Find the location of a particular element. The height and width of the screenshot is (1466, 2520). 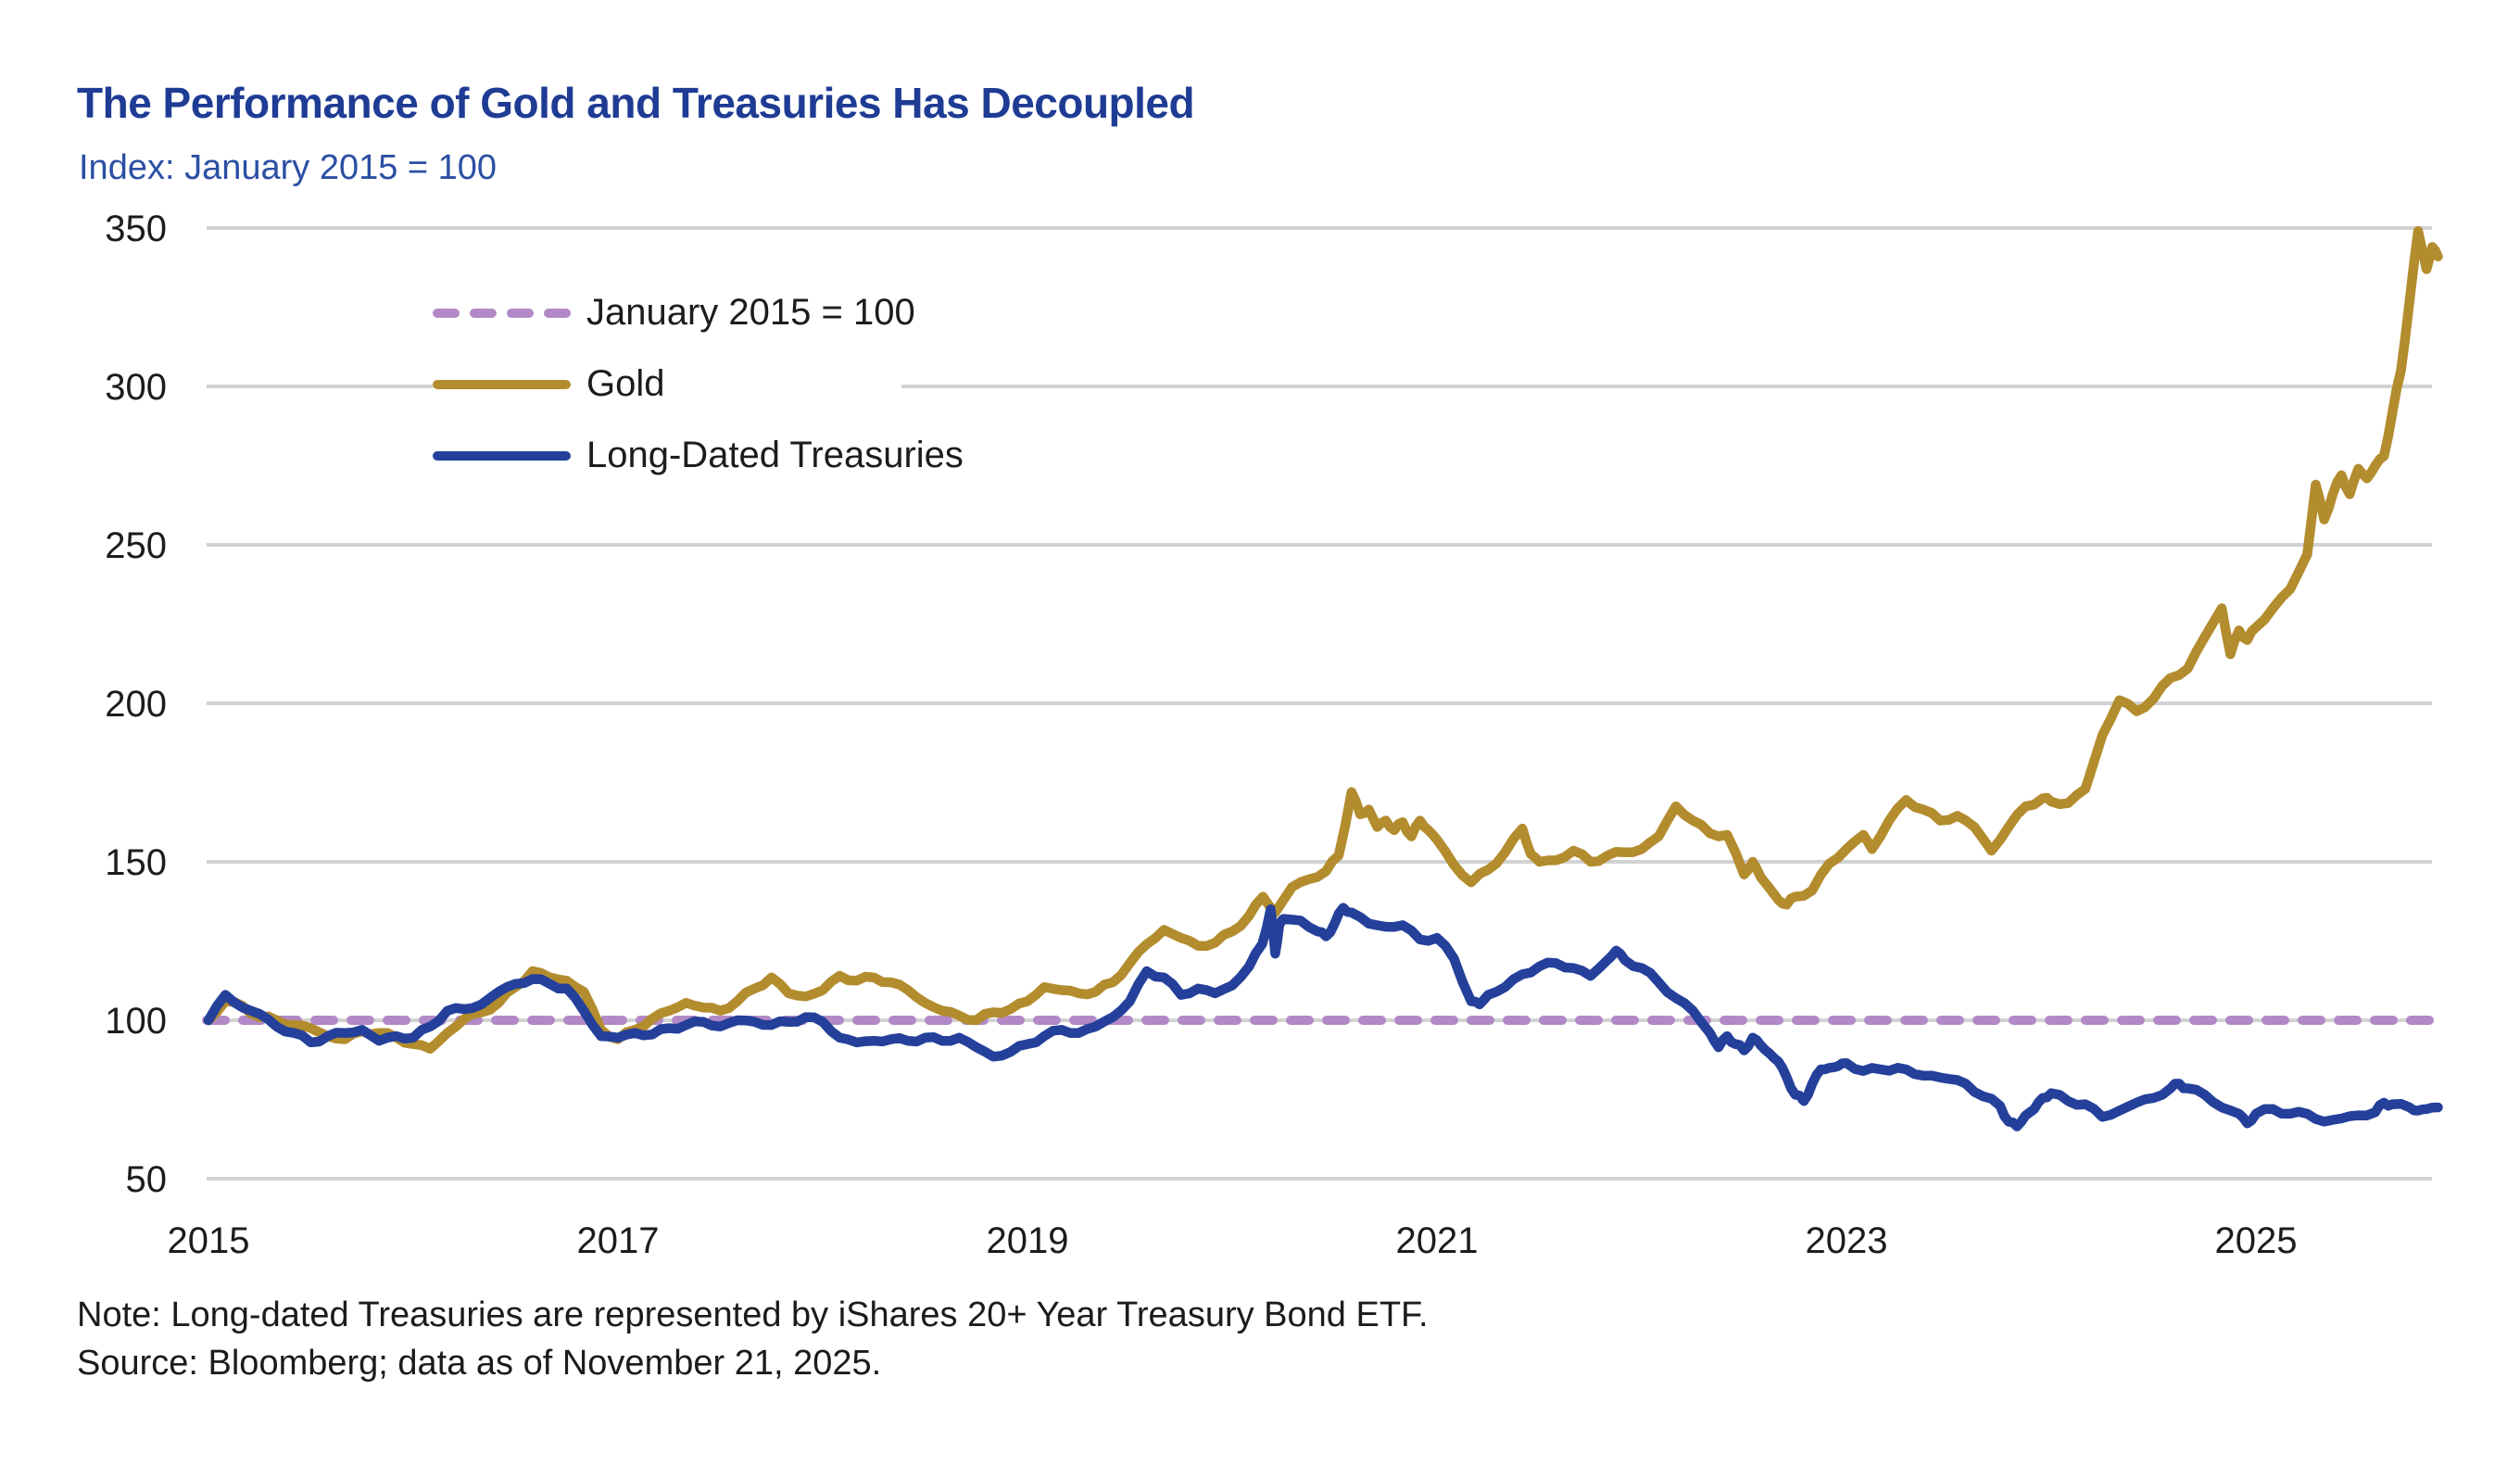

chart-subtitle: Index: January 2015 = 100 is located at coordinates (288, 167).